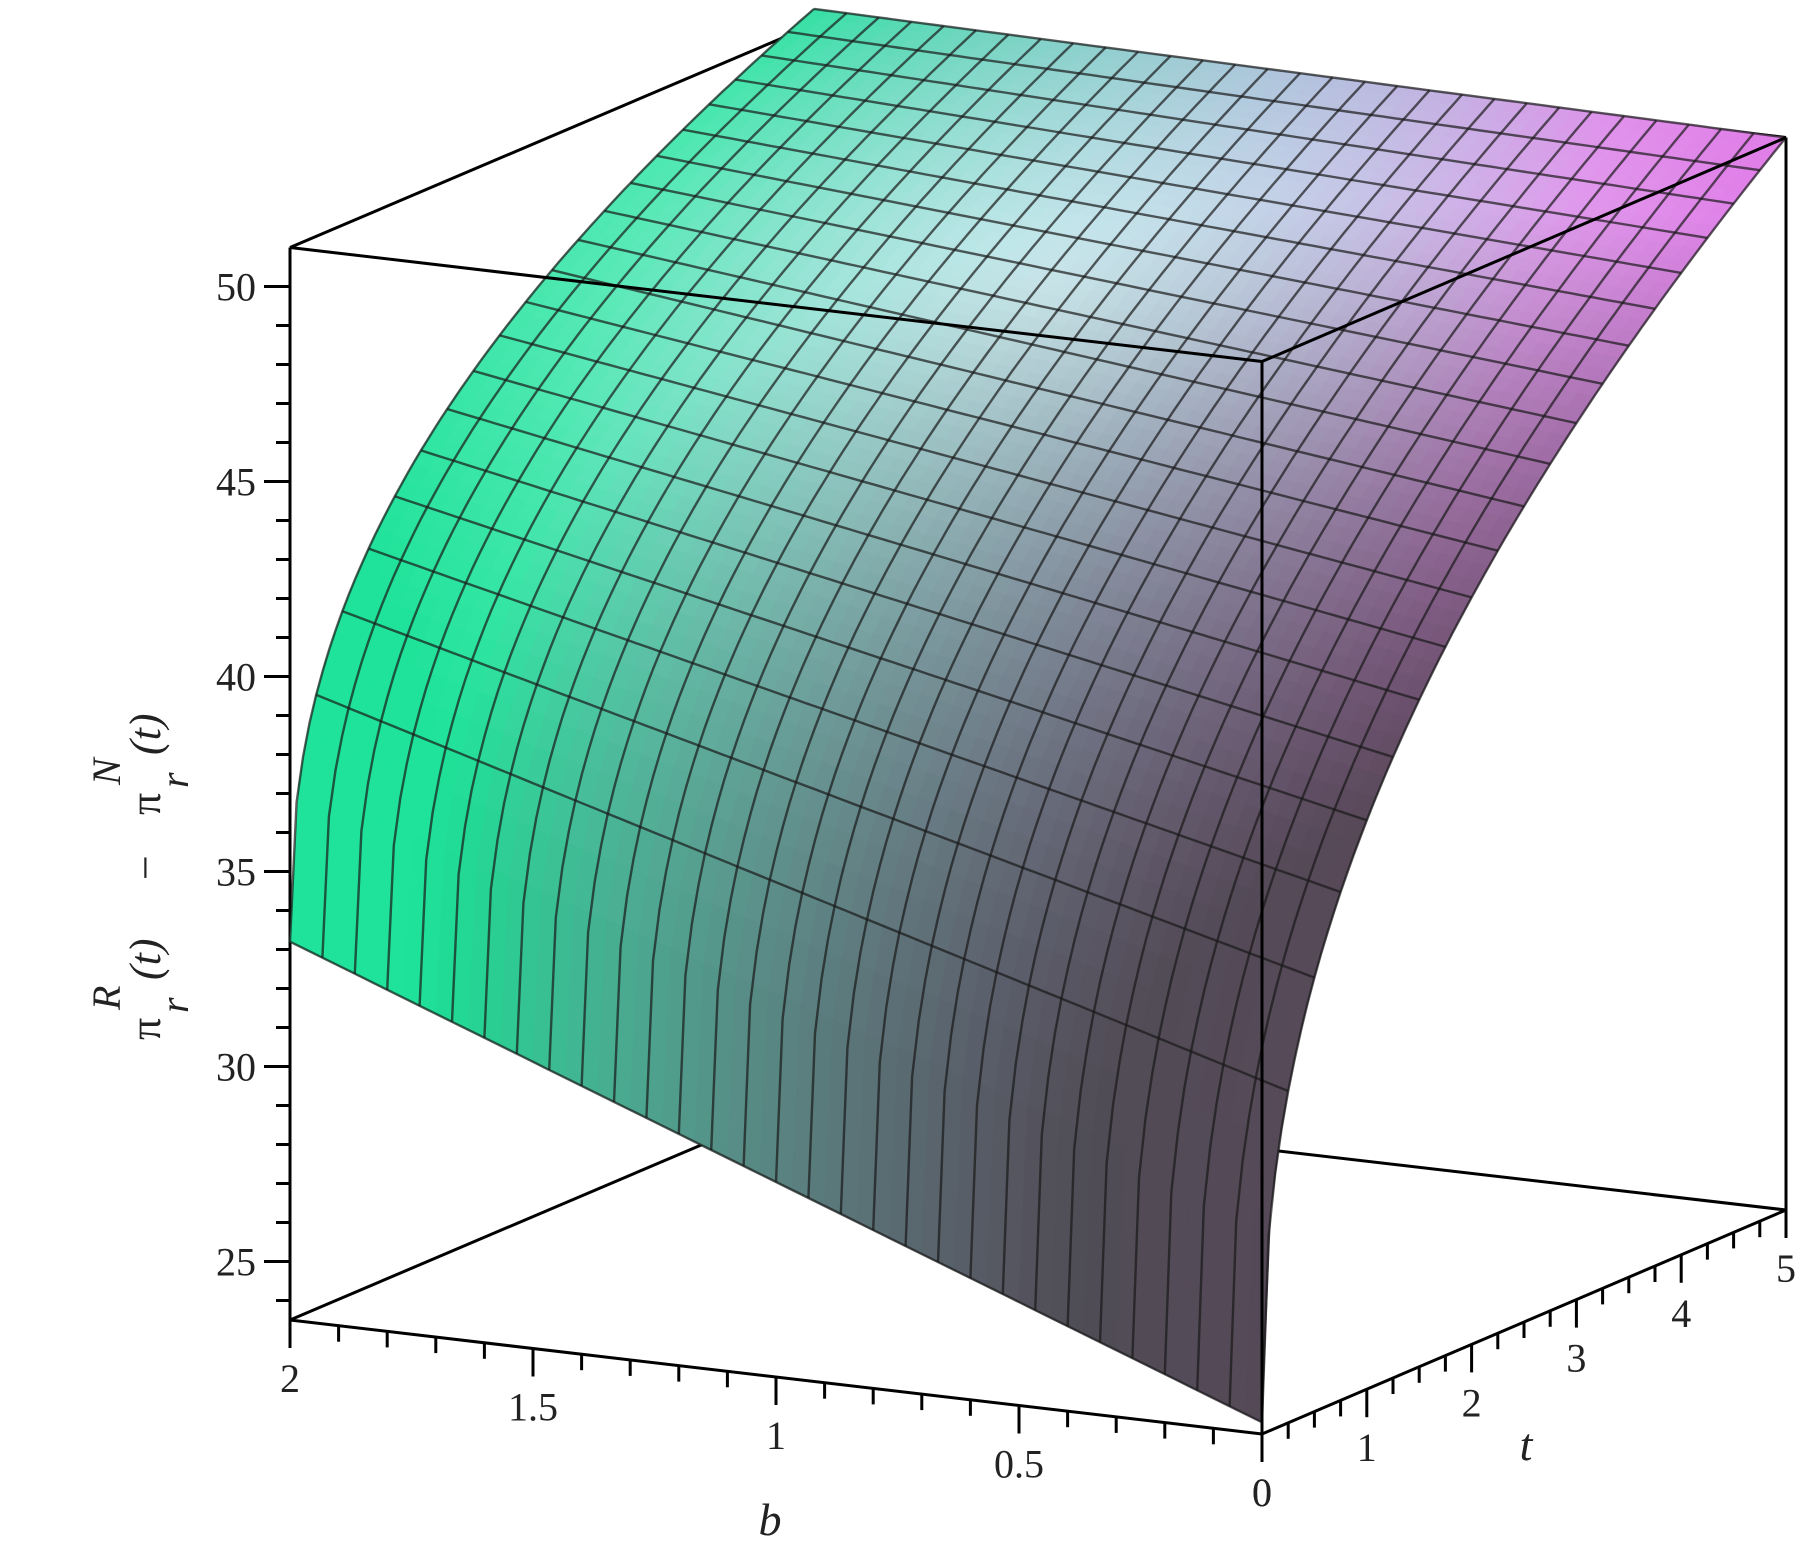  Describe the element at coordinates (776, 304) in the screenshot. I see `box-edge-top-front-left` at that location.